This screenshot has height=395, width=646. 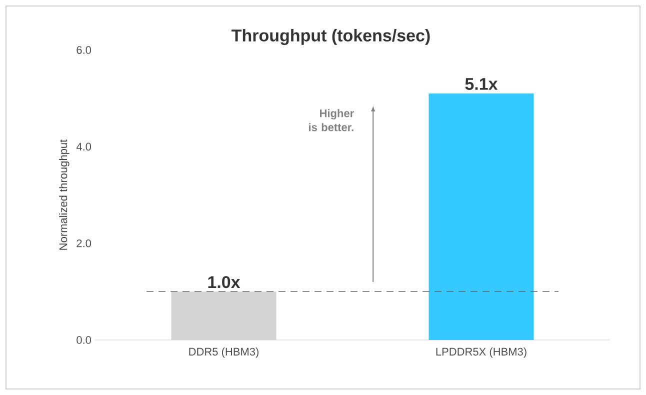 What do you see at coordinates (331, 120) in the screenshot?
I see `annotation: Higher is better.` at bounding box center [331, 120].